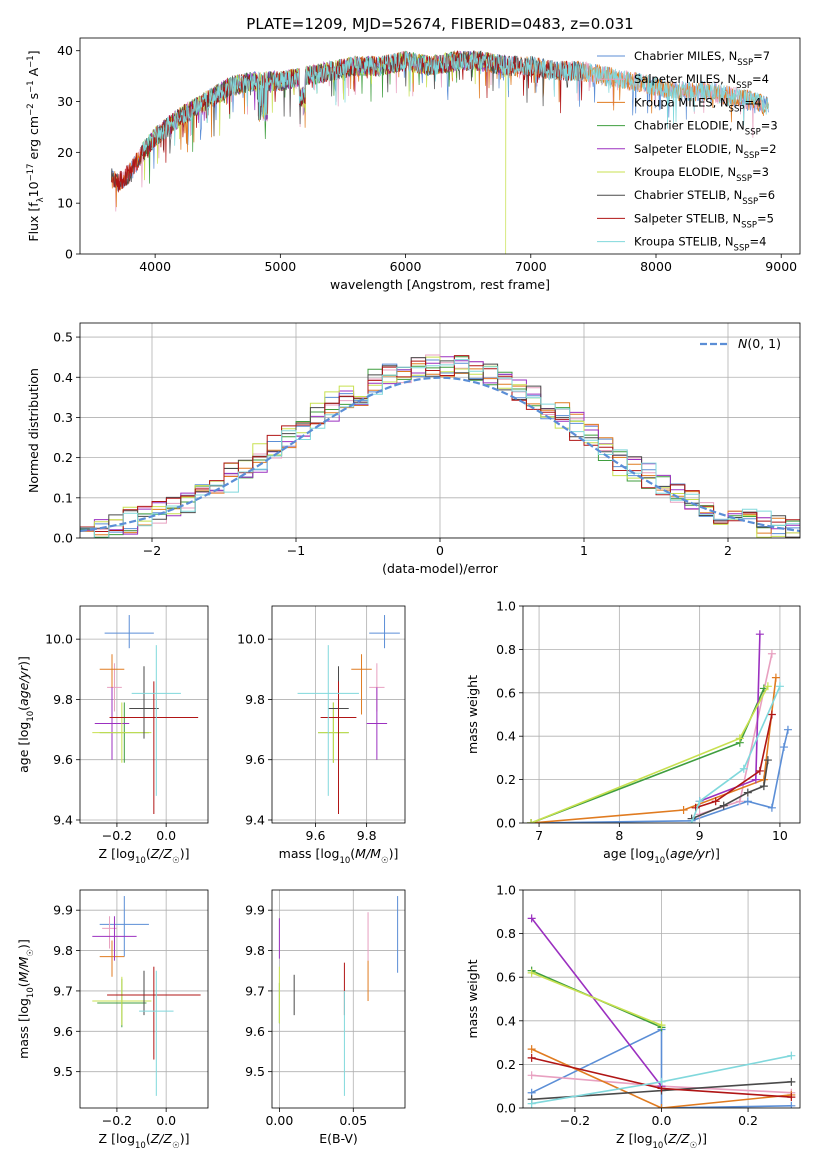  What do you see at coordinates (63, 337) in the screenshot?
I see `y-tick-label: 0.5` at bounding box center [63, 337].